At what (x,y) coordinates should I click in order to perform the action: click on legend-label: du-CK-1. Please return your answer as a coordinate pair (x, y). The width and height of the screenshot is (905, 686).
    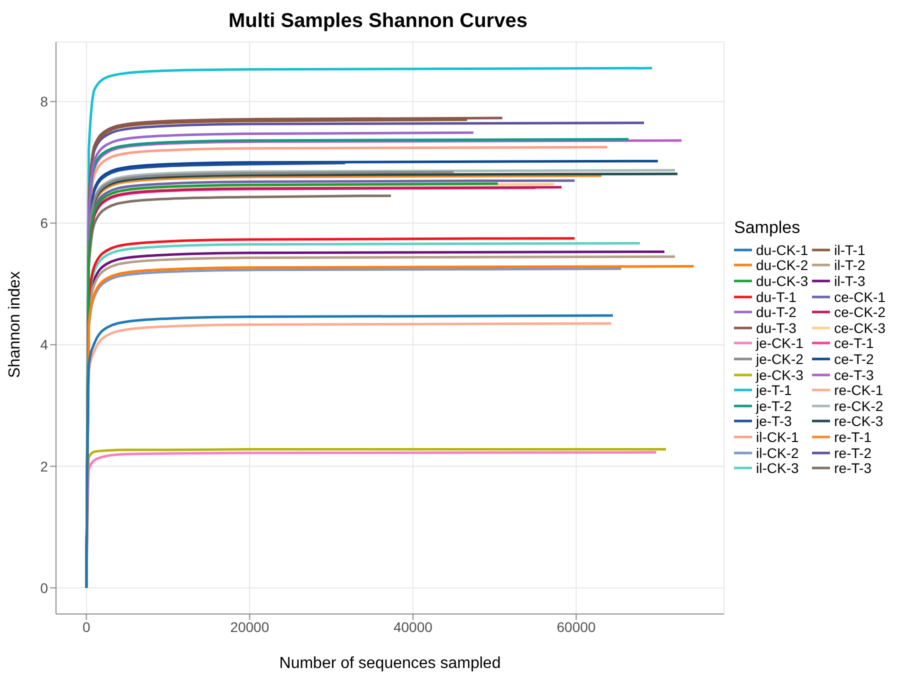
    Looking at the image, I should click on (782, 250).